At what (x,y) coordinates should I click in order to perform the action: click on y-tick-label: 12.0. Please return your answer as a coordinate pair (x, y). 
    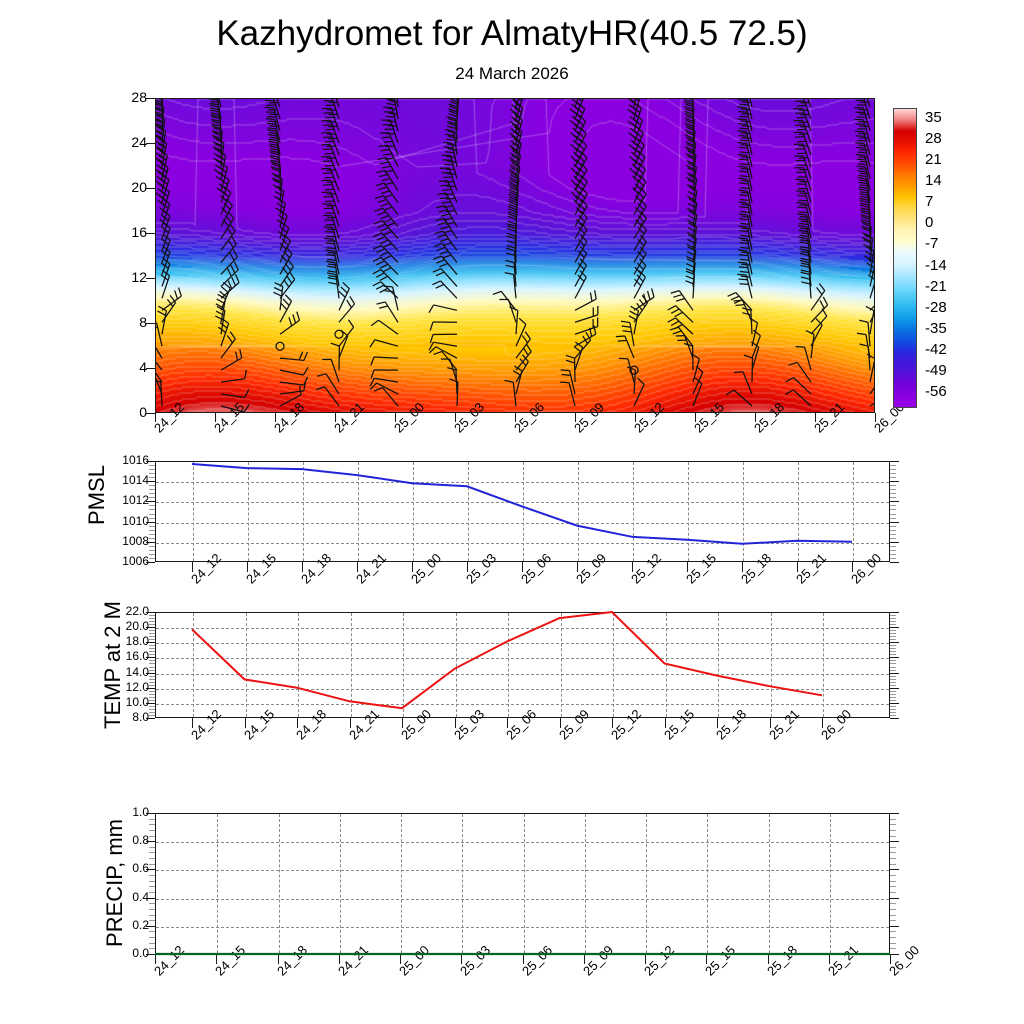
    Looking at the image, I should click on (137, 686).